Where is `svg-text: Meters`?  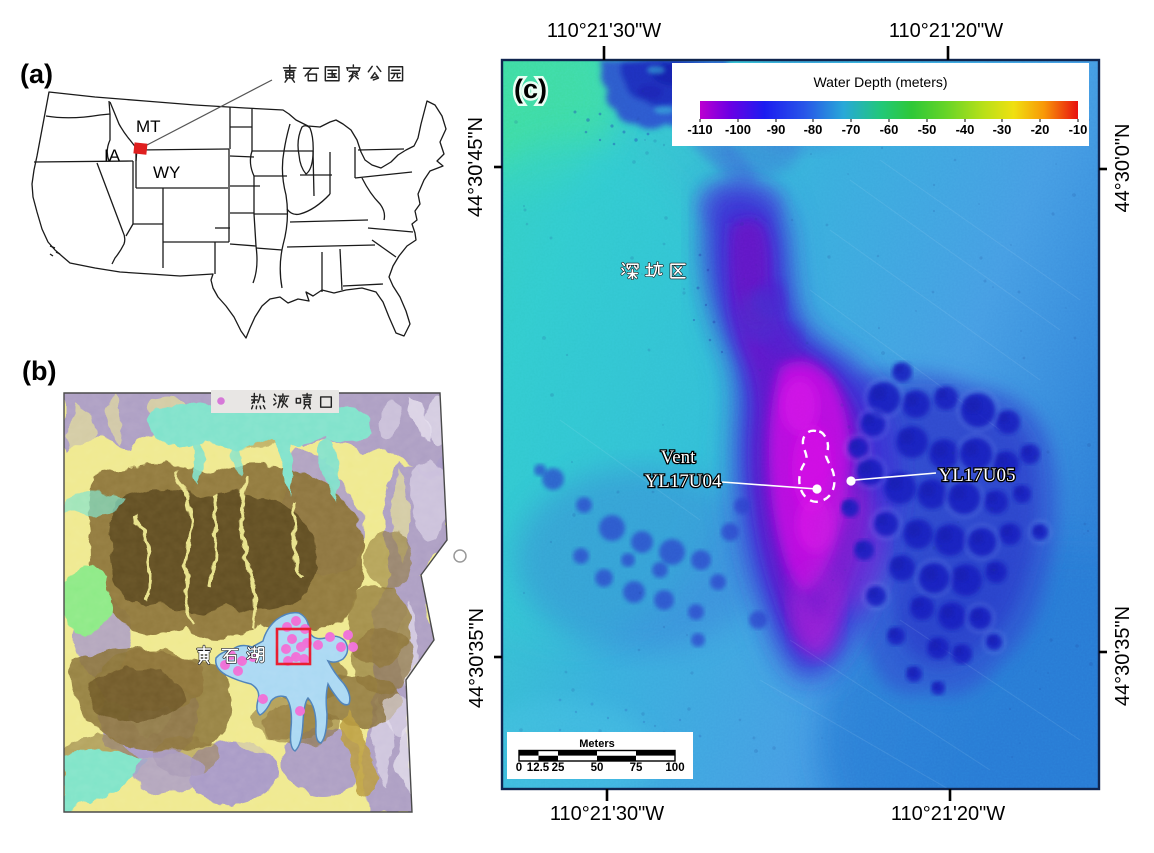
svg-text: Meters is located at coordinates (596, 744).